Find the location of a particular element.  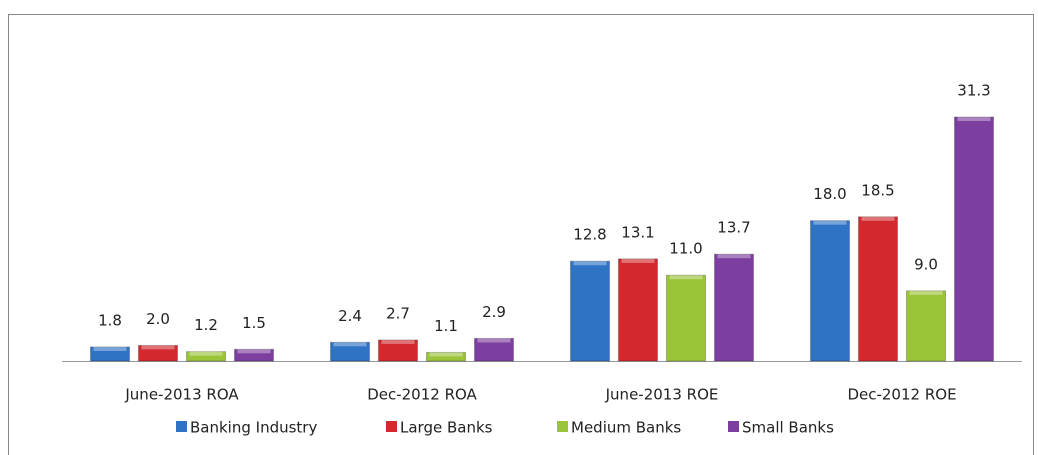

legend-label: Large Banks is located at coordinates (446, 428).